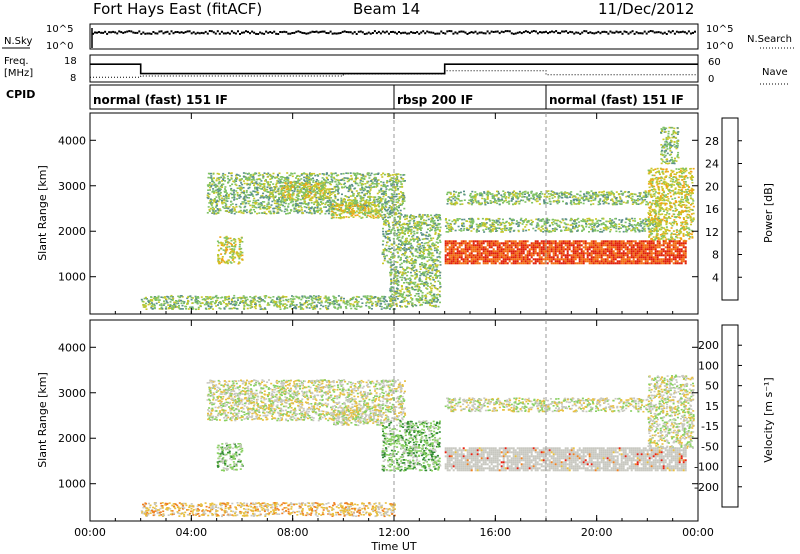  What do you see at coordinates (73, 78) in the screenshot?
I see `freq-tick-low: 8` at bounding box center [73, 78].